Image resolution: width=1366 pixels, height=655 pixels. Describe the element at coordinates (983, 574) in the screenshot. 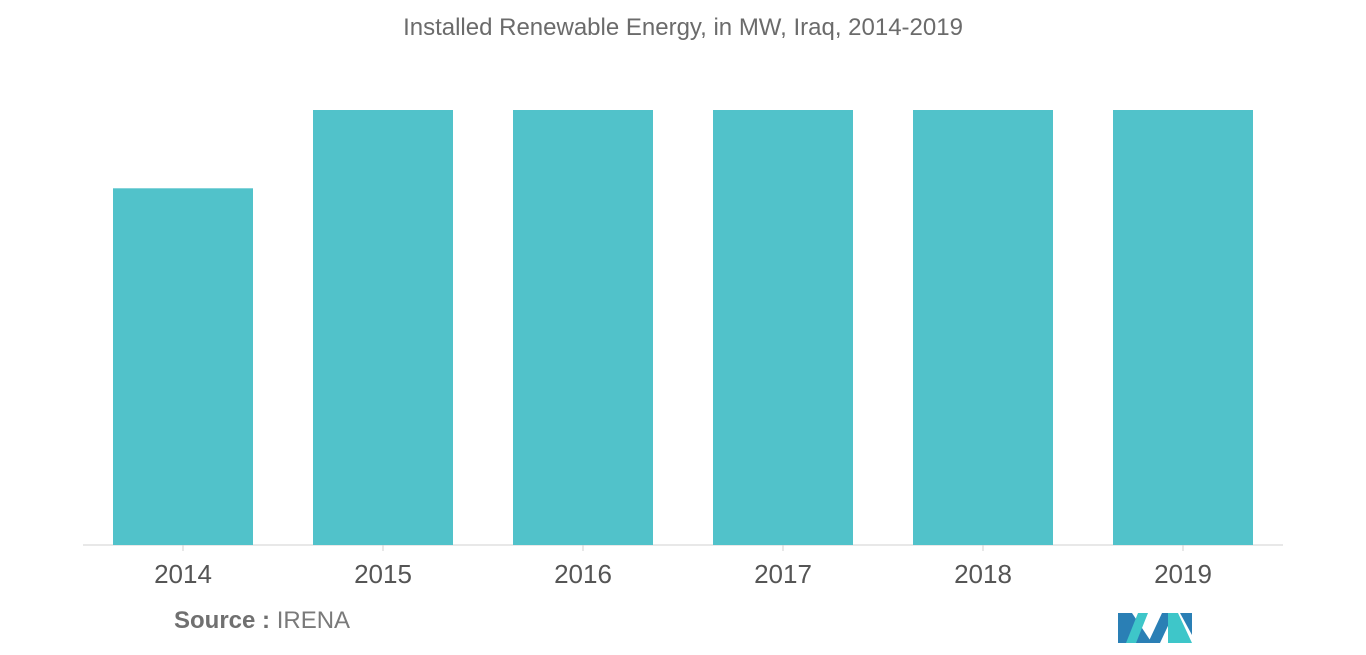

I see `x-tick-label-2018: 2018` at that location.